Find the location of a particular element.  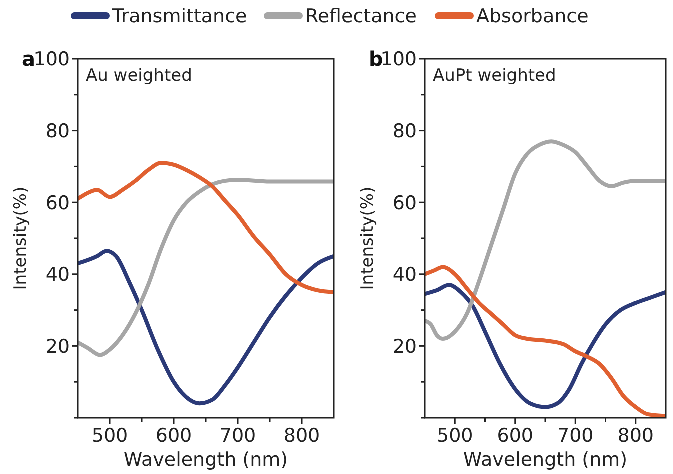

annotation: Au weighted is located at coordinates (139, 76).